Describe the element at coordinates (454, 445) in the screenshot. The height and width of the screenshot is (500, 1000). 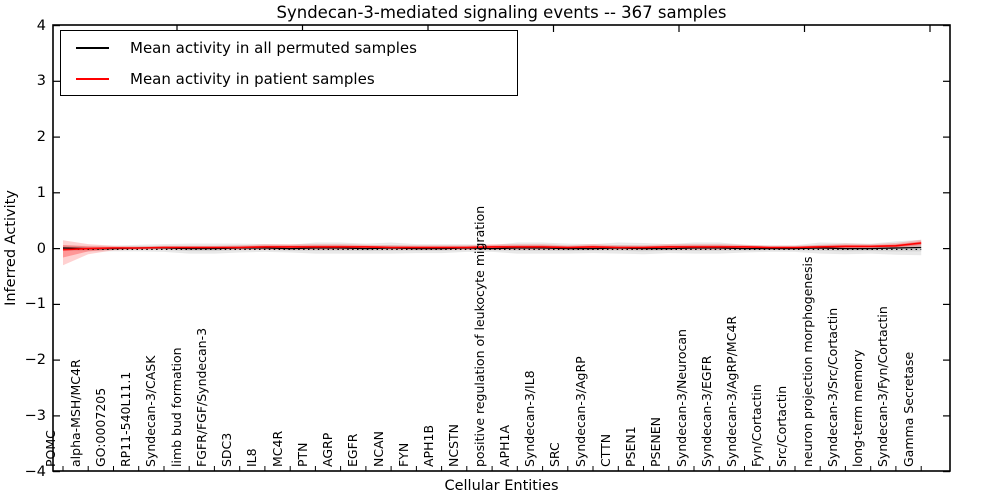
I see `x-tick-label: NCSTN` at that location.